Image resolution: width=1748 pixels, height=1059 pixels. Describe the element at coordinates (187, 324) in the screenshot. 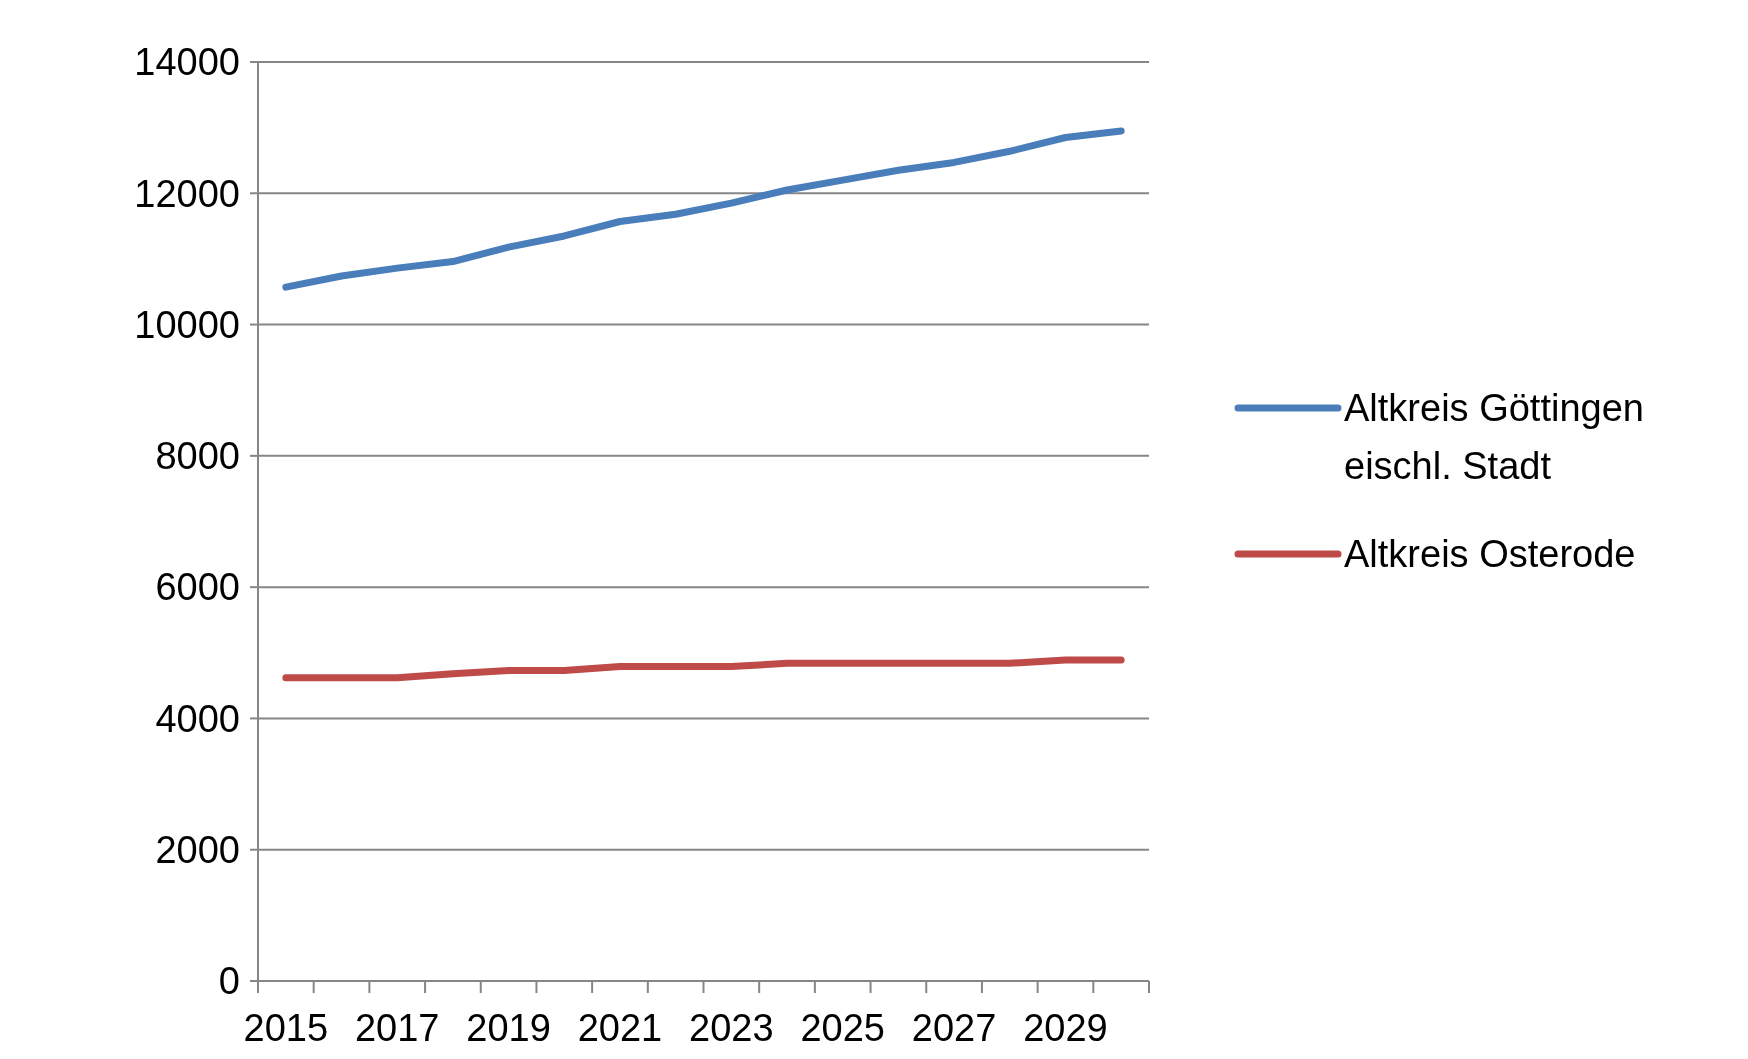

I see `y-tick-label: 10000` at that location.